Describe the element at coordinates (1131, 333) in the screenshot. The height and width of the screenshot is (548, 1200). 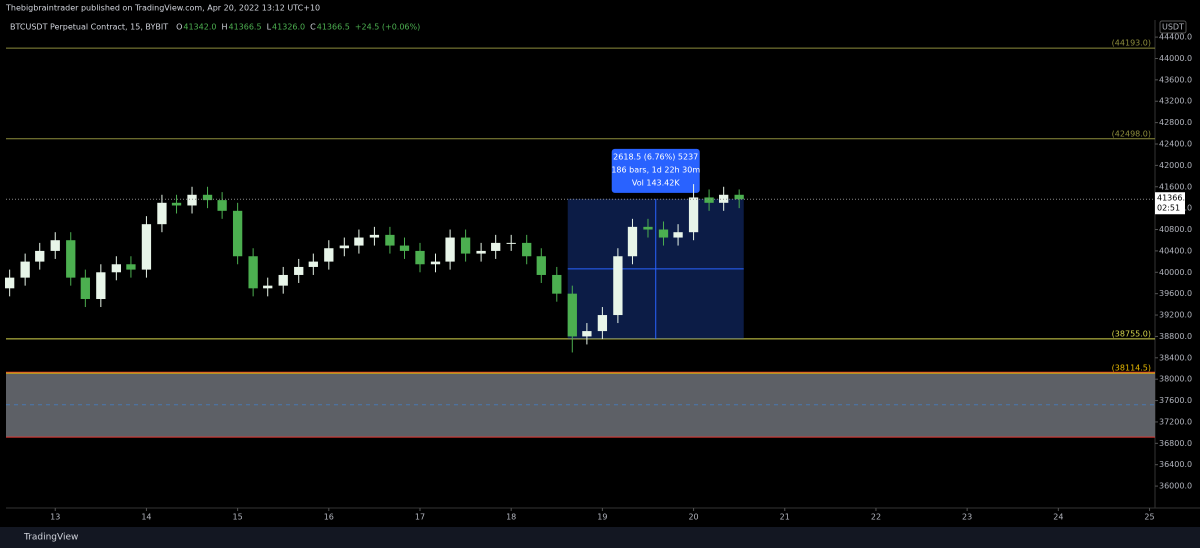
I see `level-label: (38755.0)` at that location.